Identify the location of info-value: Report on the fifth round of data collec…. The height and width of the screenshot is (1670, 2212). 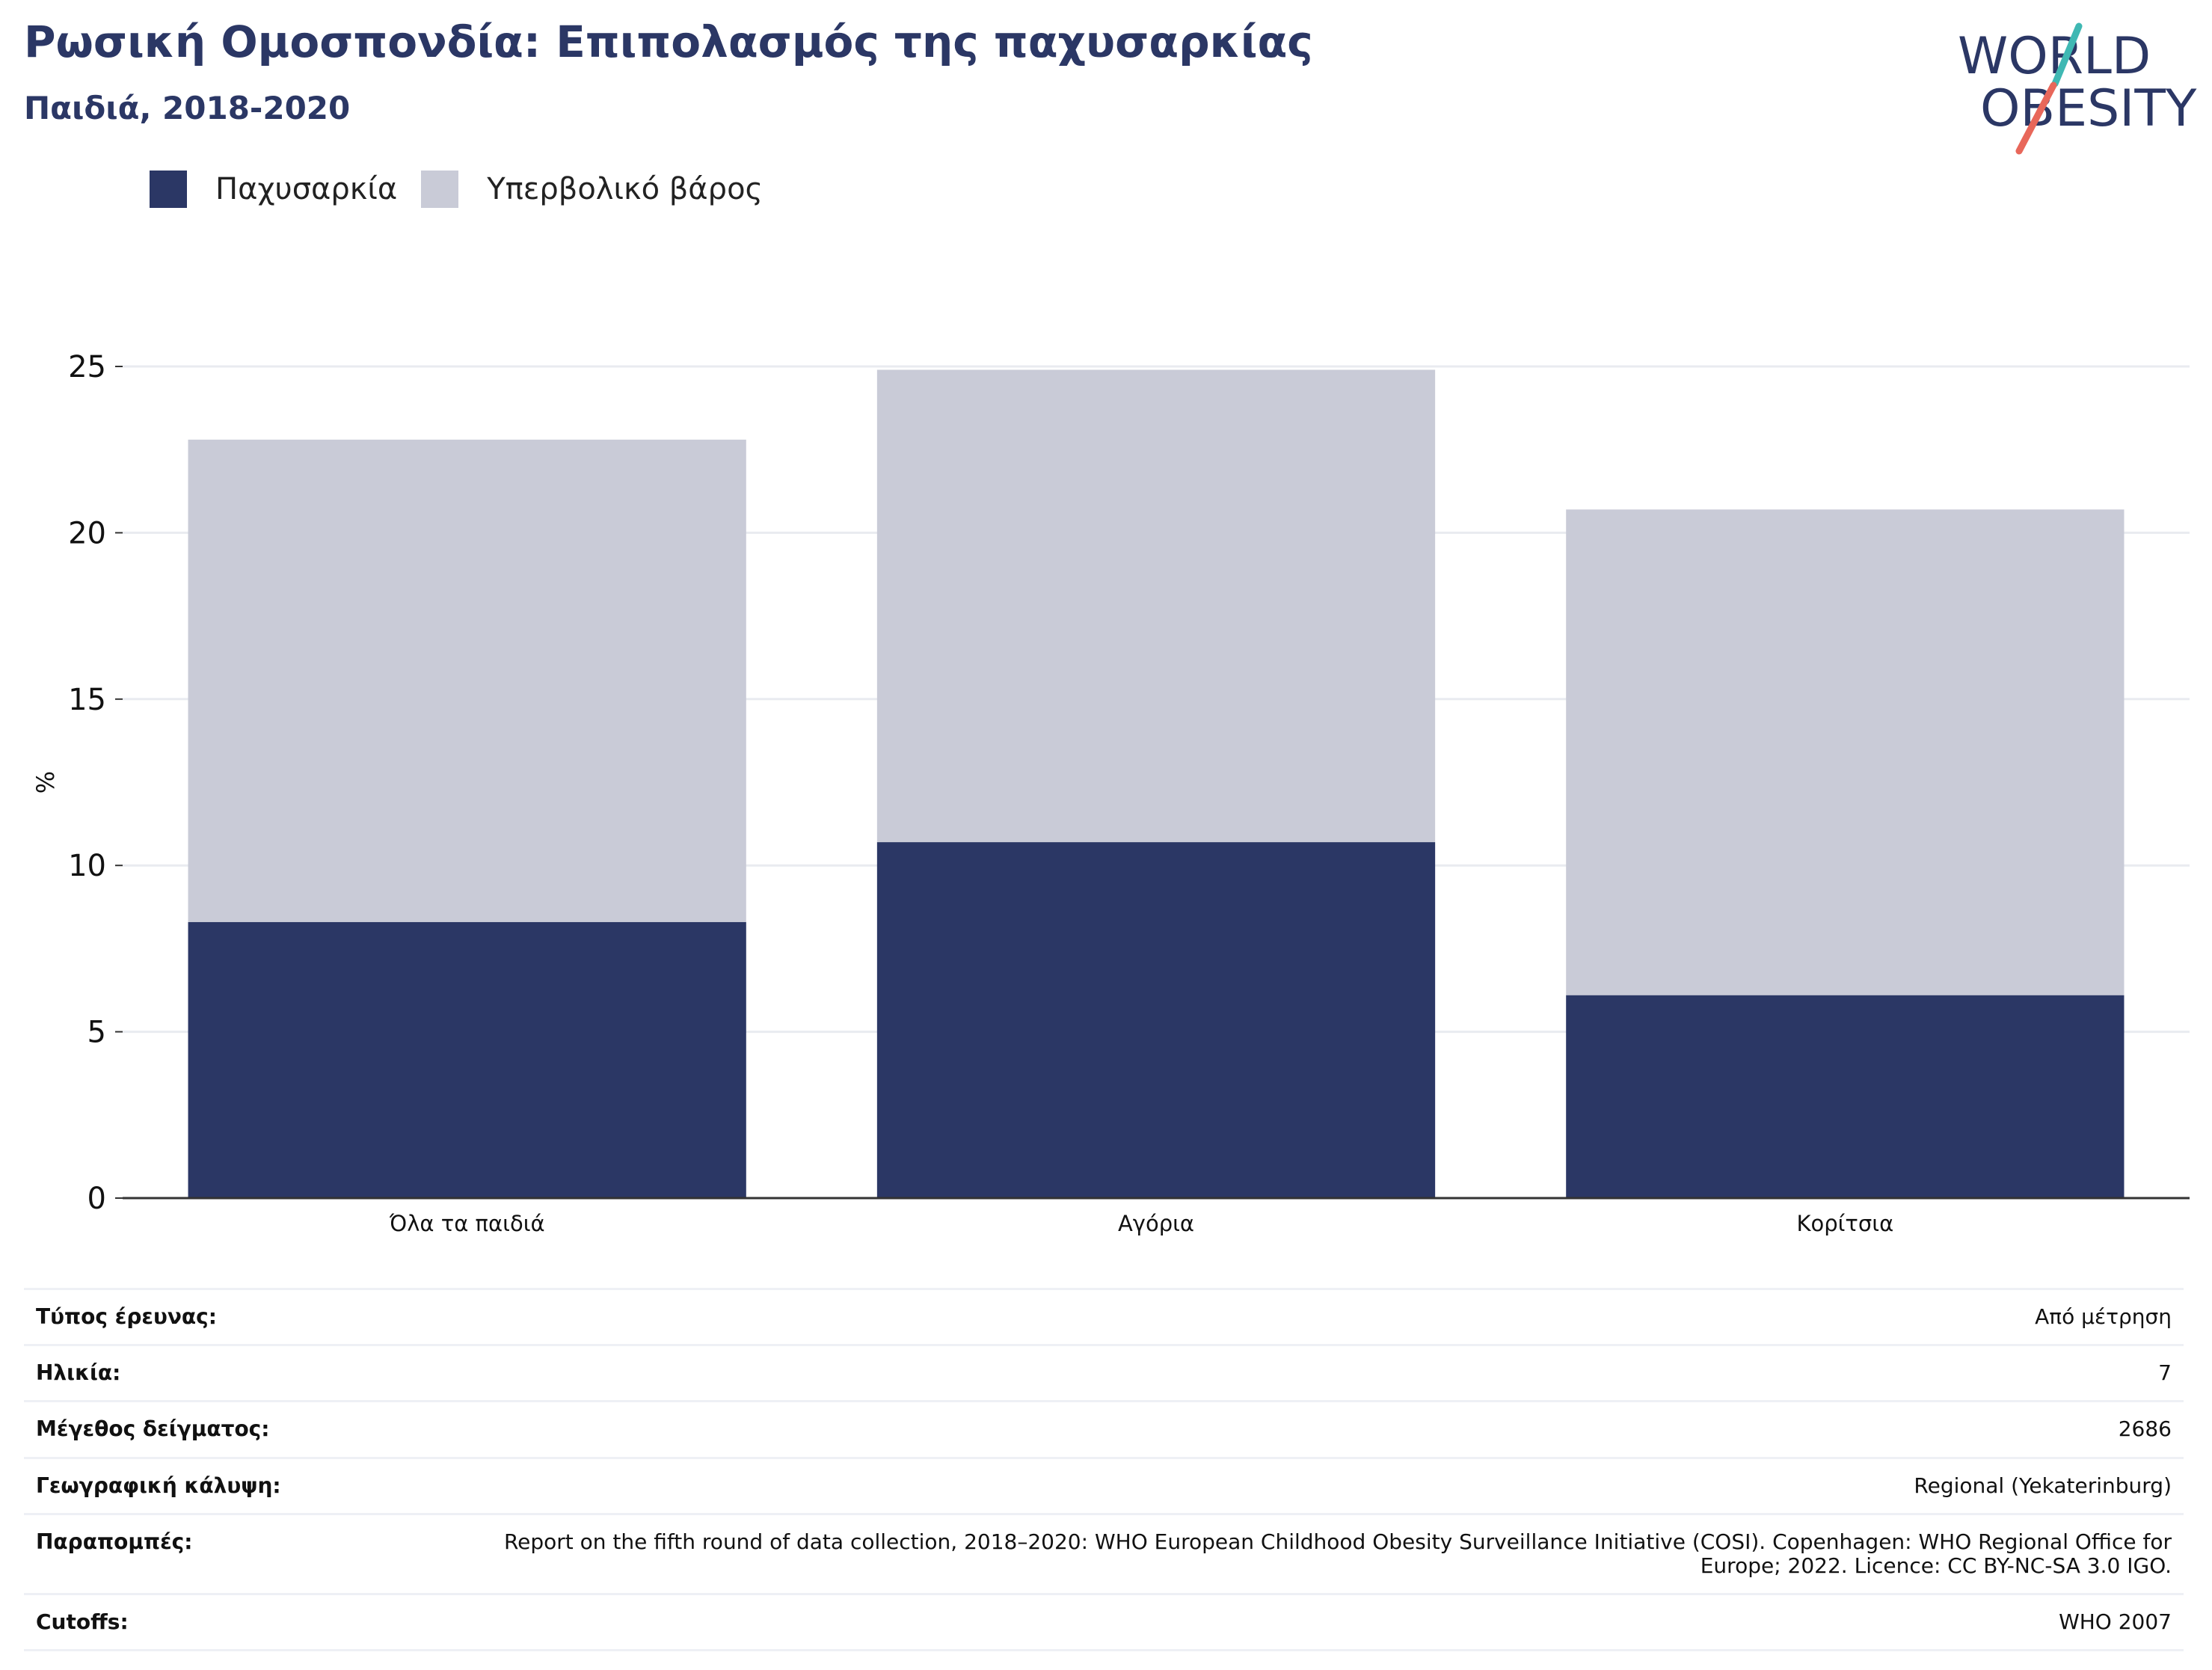
(1325, 1554).